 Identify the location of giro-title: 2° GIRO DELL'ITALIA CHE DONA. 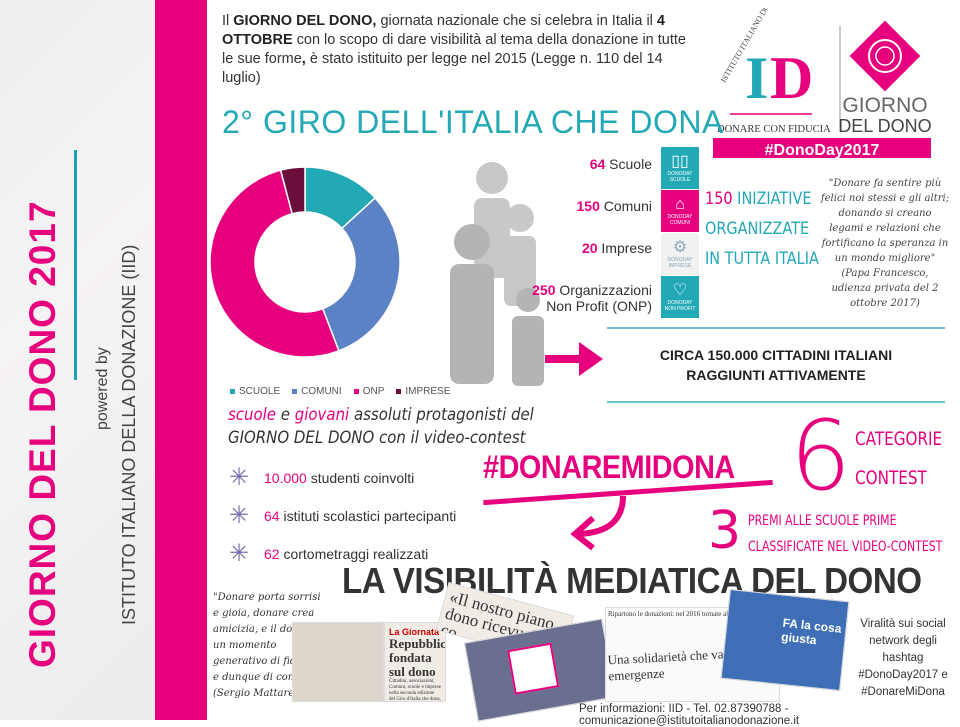
(473, 122).